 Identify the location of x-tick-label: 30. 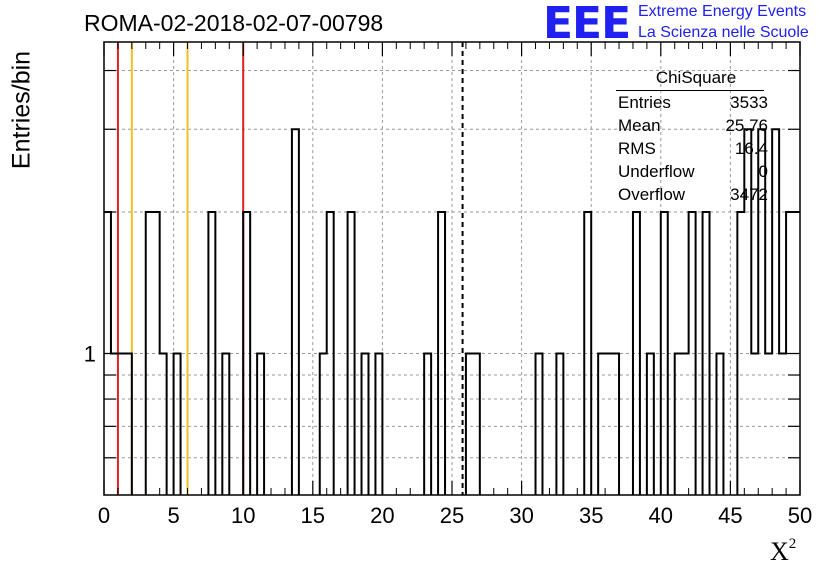
(521, 515).